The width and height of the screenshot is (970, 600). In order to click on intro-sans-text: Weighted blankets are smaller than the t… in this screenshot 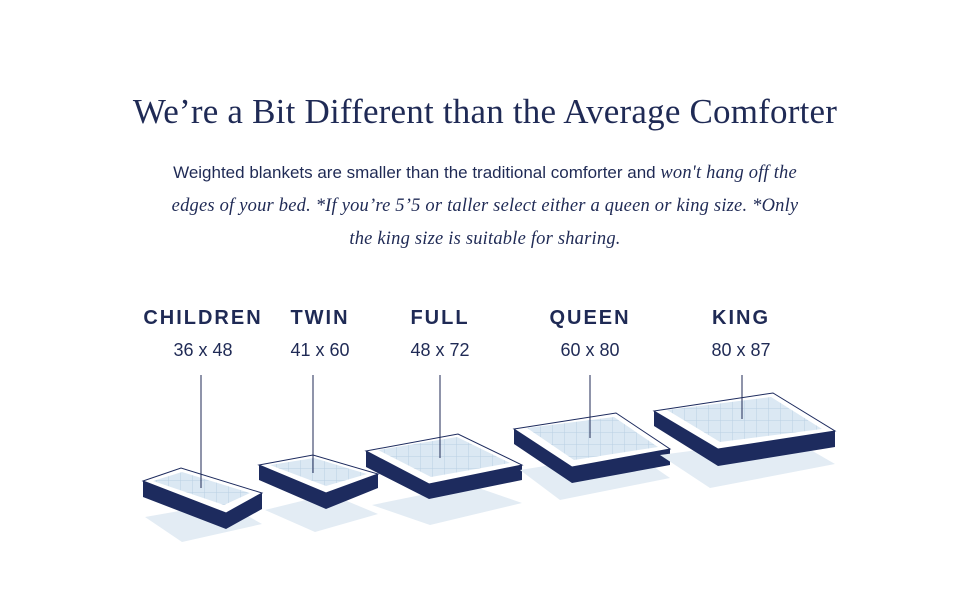, I will do `click(417, 172)`.